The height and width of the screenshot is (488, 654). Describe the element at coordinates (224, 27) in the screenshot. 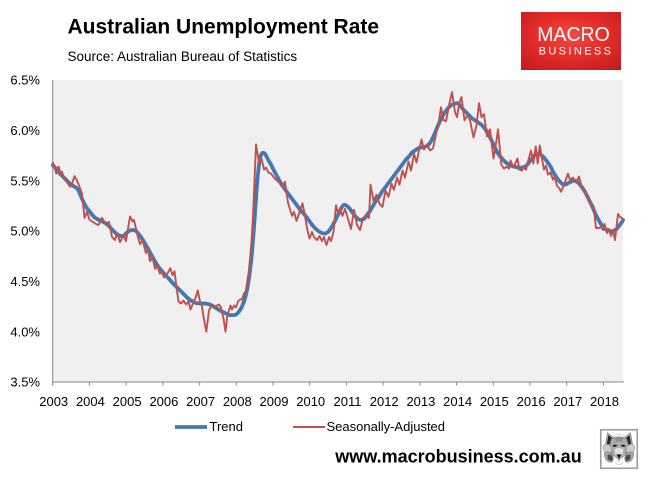

I see `svg-text: Australian Unemployment Rate` at that location.